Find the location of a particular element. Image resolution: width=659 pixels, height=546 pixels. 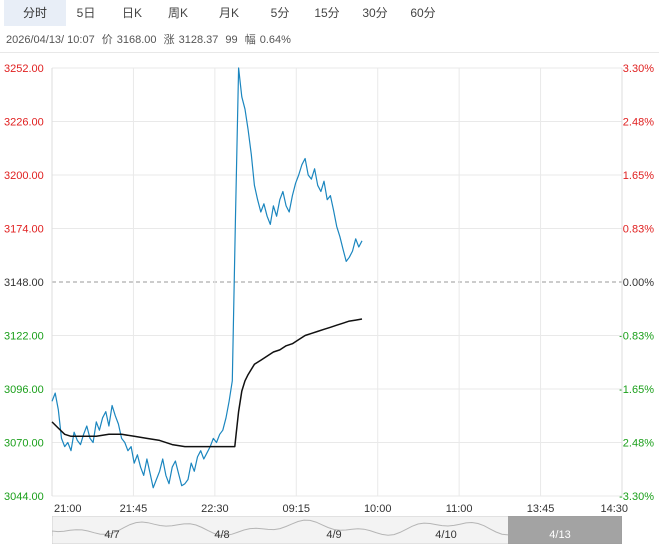

tab-5min: 5分 is located at coordinates (280, 13).